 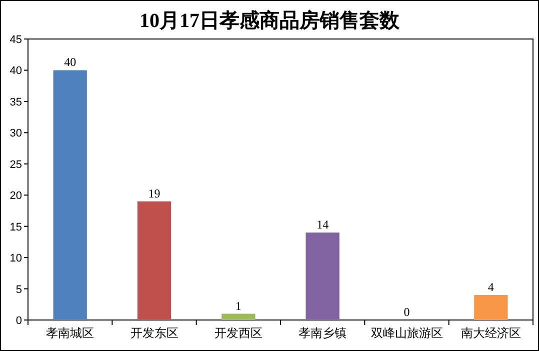 What do you see at coordinates (16, 227) in the screenshot?
I see `y-tick-label: 15` at bounding box center [16, 227].